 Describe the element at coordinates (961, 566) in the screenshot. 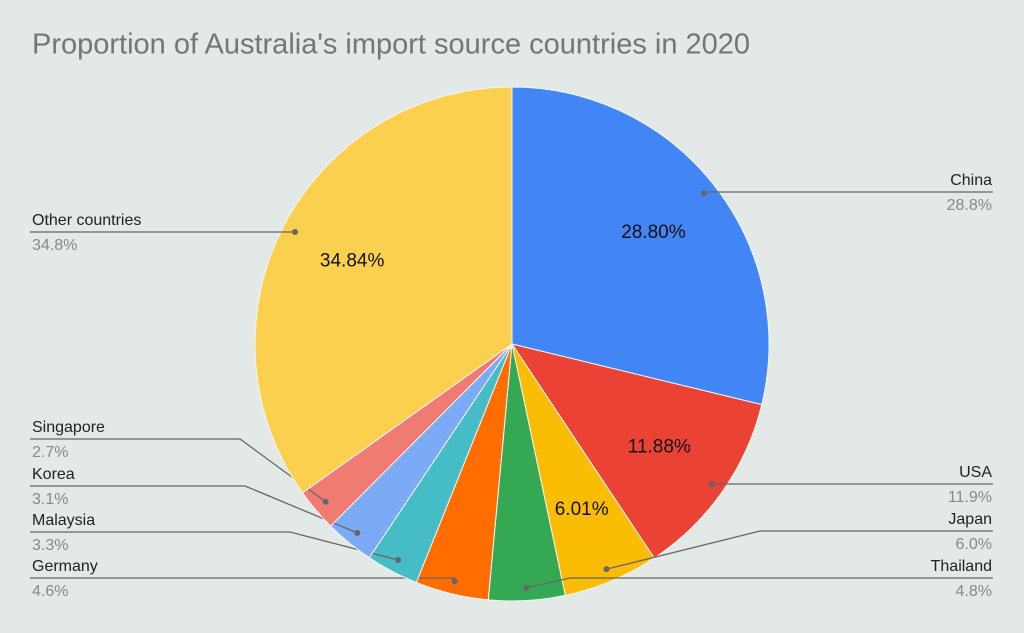

I see `legend-name: Thailand` at that location.